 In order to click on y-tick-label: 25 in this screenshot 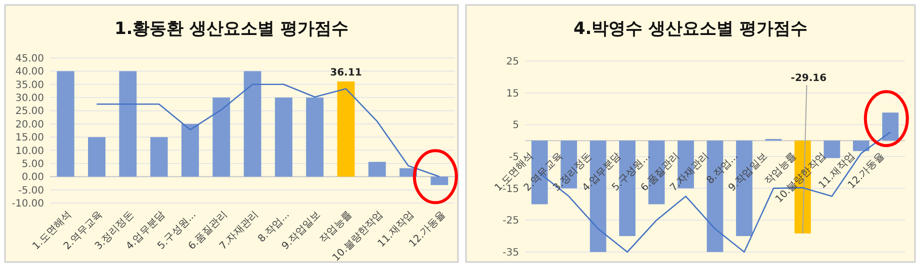, I will do `click(512, 62)`.